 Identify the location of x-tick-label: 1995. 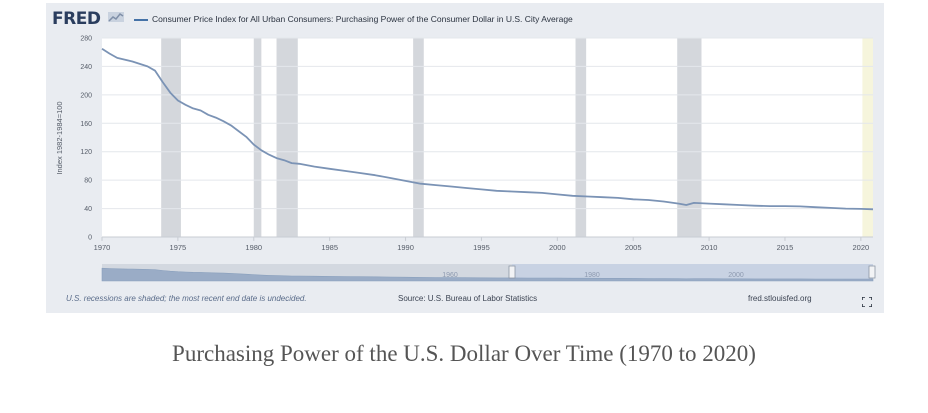
(481, 247).